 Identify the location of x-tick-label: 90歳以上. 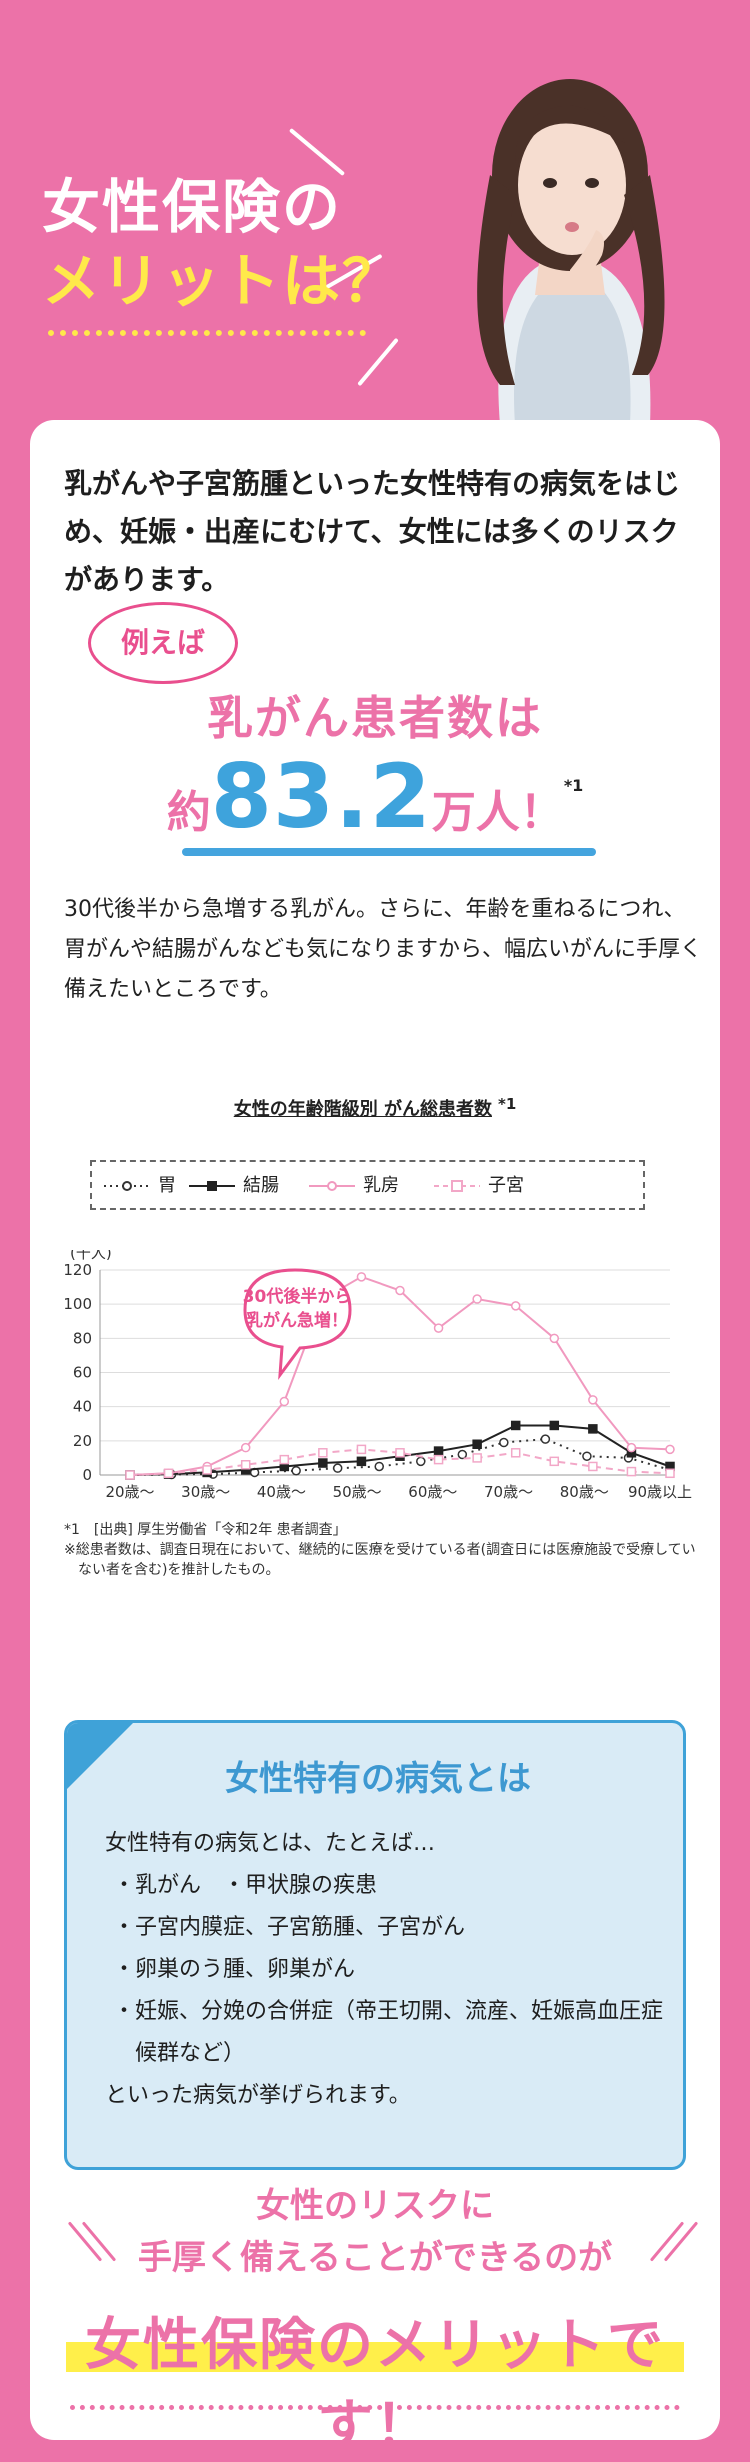
(660, 1492).